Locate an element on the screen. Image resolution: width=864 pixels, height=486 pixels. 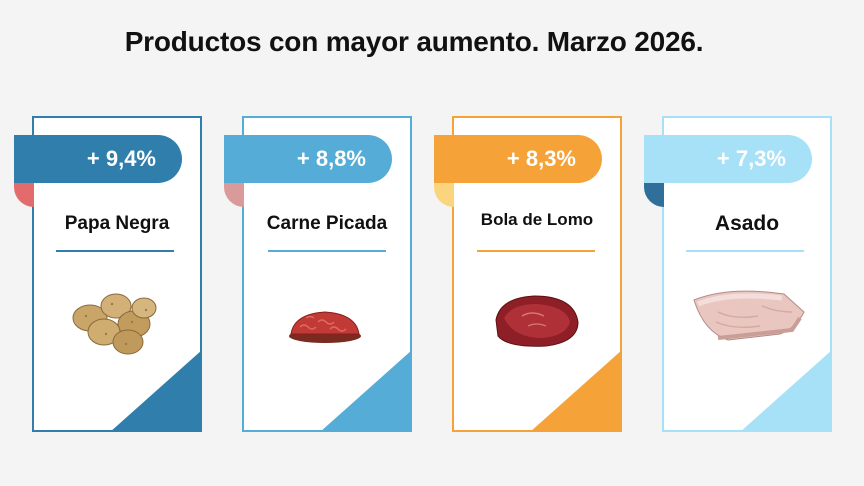
change-value: + 8,3% is located at coordinates (541, 158).